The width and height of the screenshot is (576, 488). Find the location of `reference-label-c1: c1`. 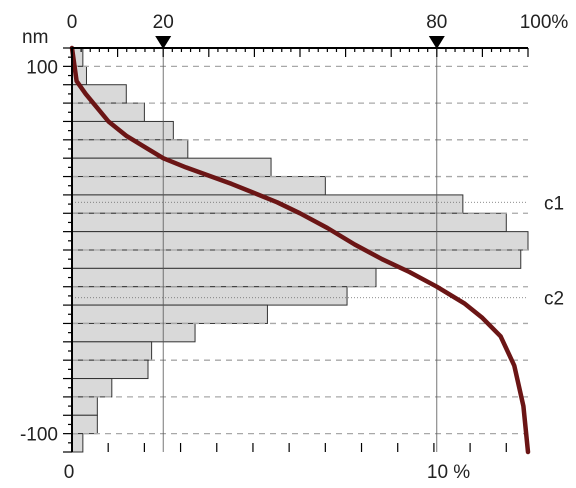

reference-label-c1: c1 is located at coordinates (554, 203).